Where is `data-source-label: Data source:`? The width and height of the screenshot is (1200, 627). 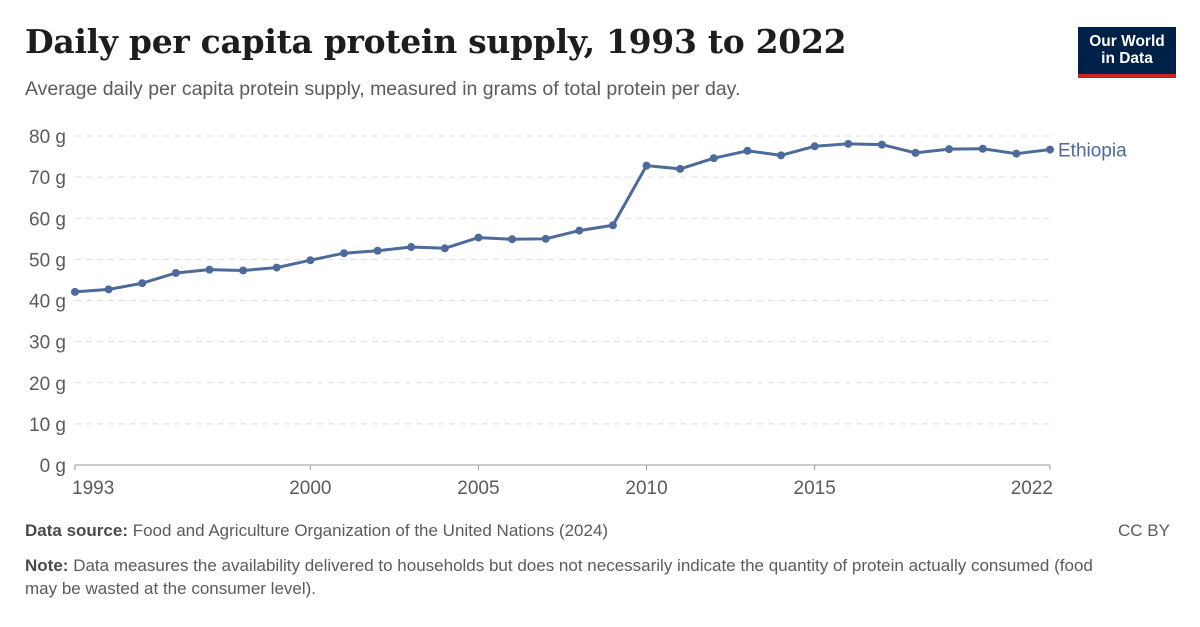 data-source-label: Data source: is located at coordinates (76, 530).